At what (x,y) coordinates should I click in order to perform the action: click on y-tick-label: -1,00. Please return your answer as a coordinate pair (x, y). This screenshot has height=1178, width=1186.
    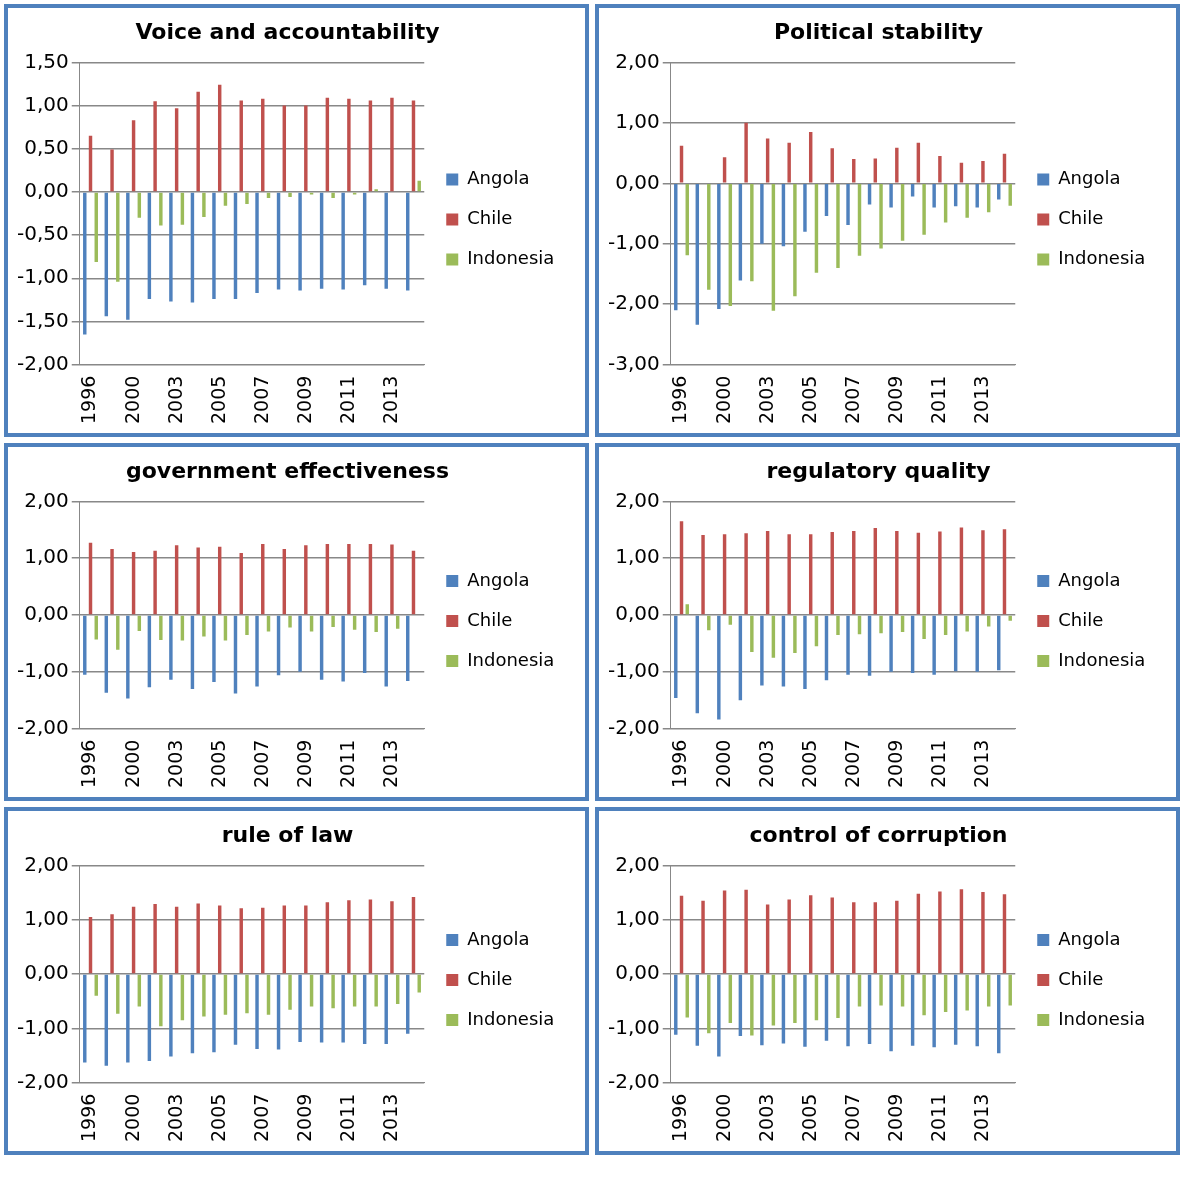
    Looking at the image, I should click on (43, 276).